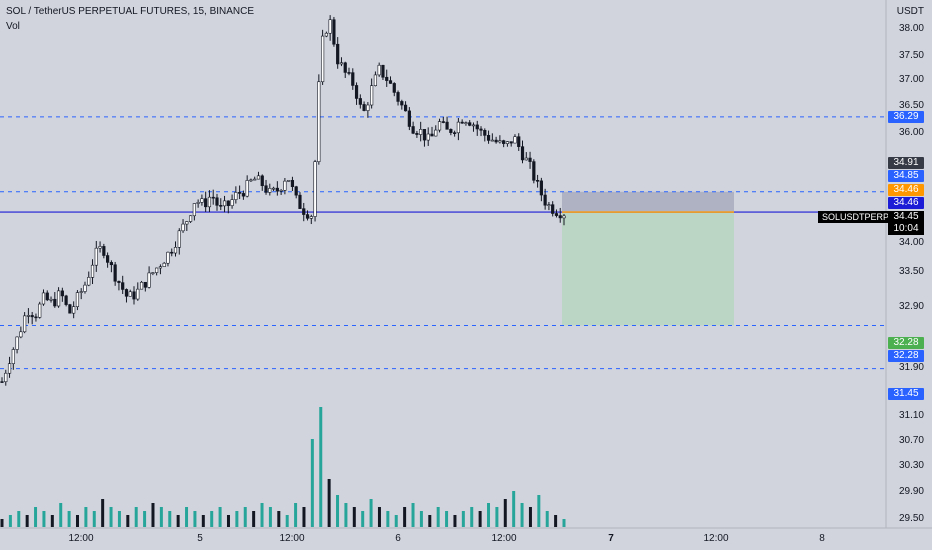 The image size is (932, 550). Describe the element at coordinates (822, 538) in the screenshot. I see `time-tick: 8` at that location.